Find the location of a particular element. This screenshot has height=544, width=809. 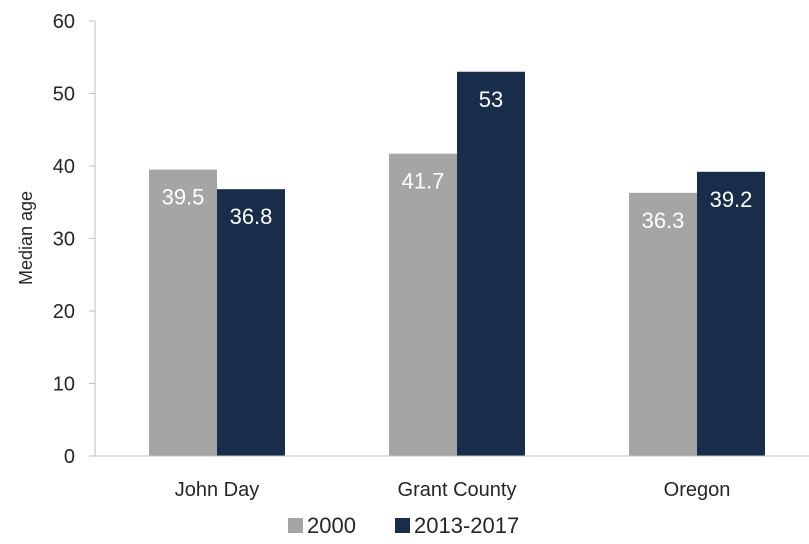

bar-2000-oregon is located at coordinates (663, 324).